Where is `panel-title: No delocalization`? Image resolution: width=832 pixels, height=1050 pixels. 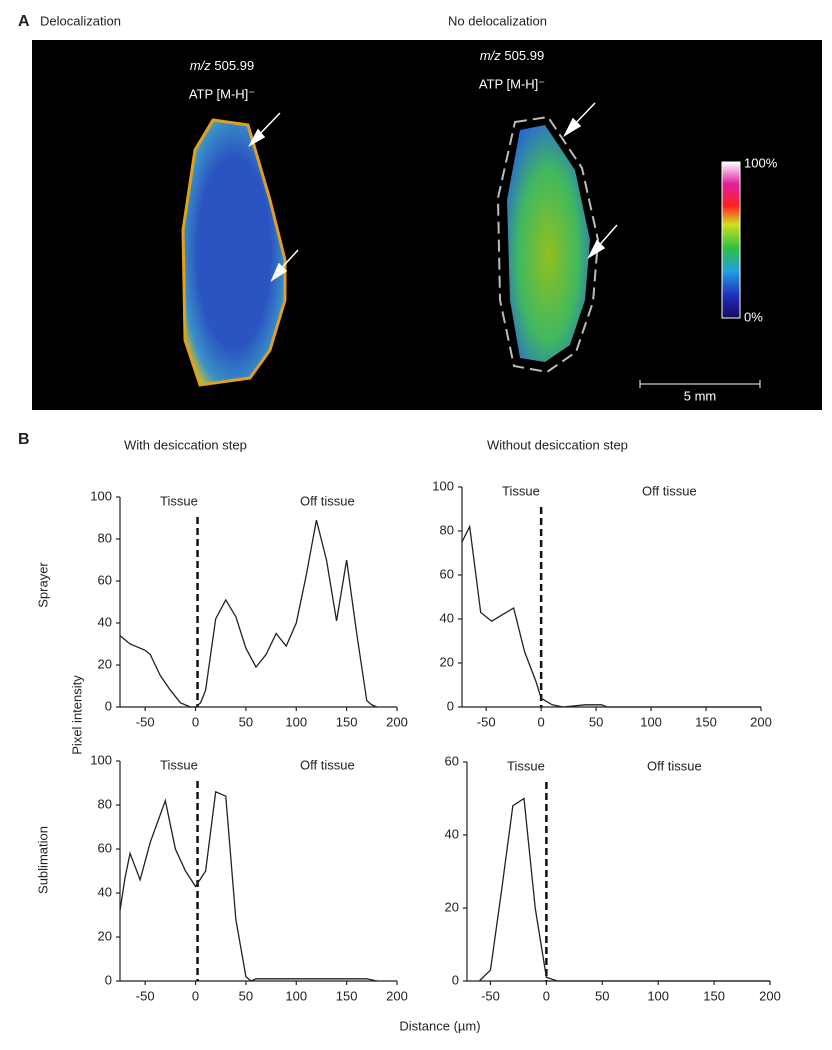 panel-title: No delocalization is located at coordinates (497, 20).